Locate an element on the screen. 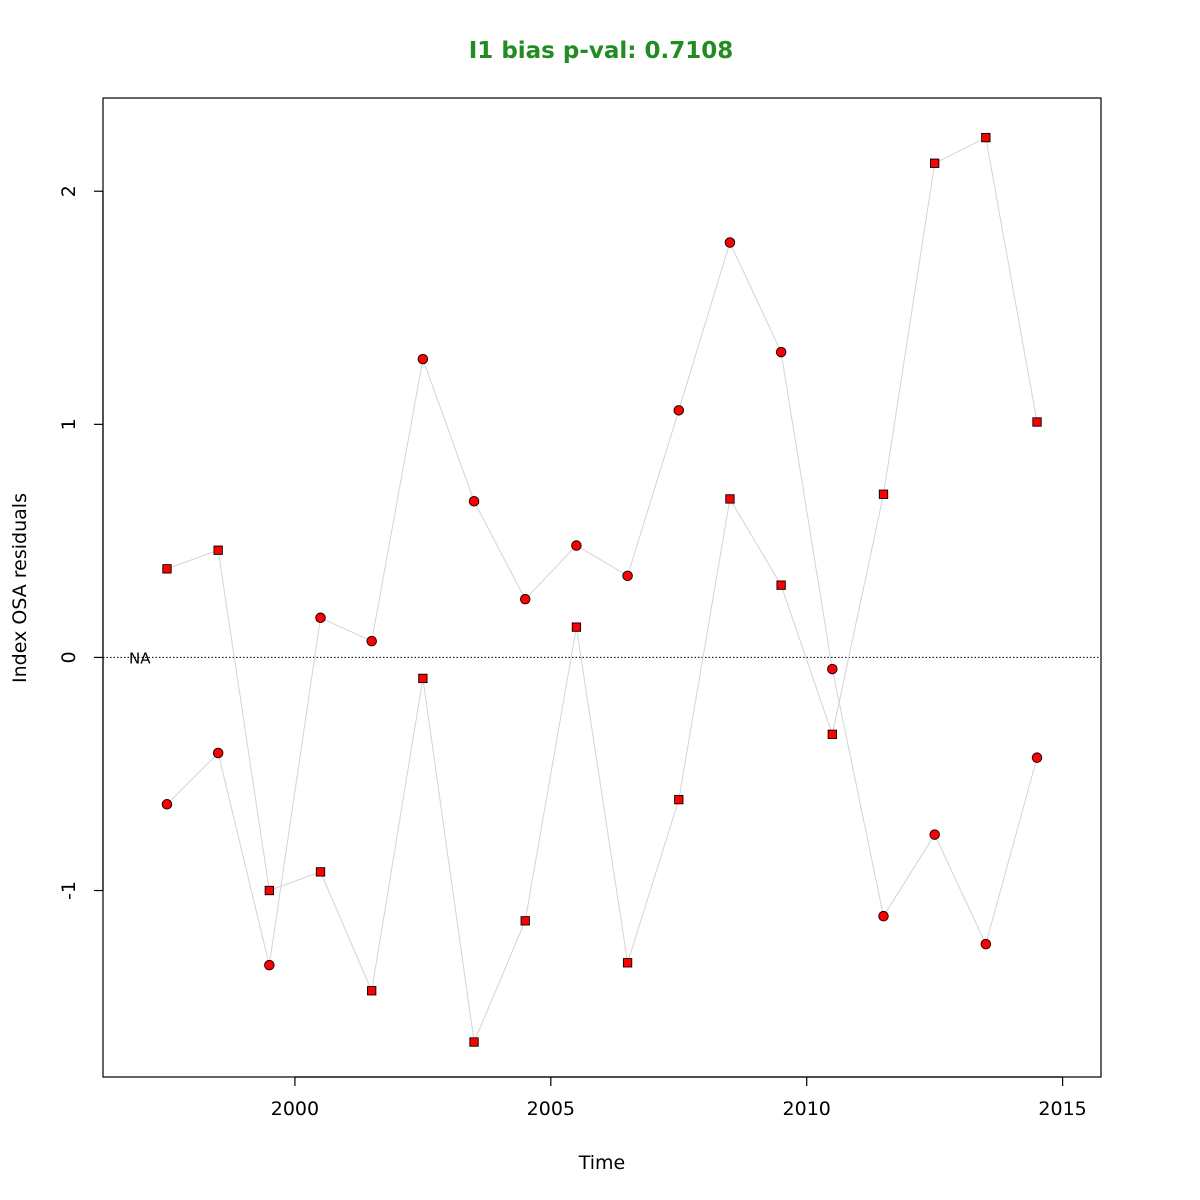 This screenshot has height=1200, width=1200. x-tick-label: 2005 is located at coordinates (551, 1109).